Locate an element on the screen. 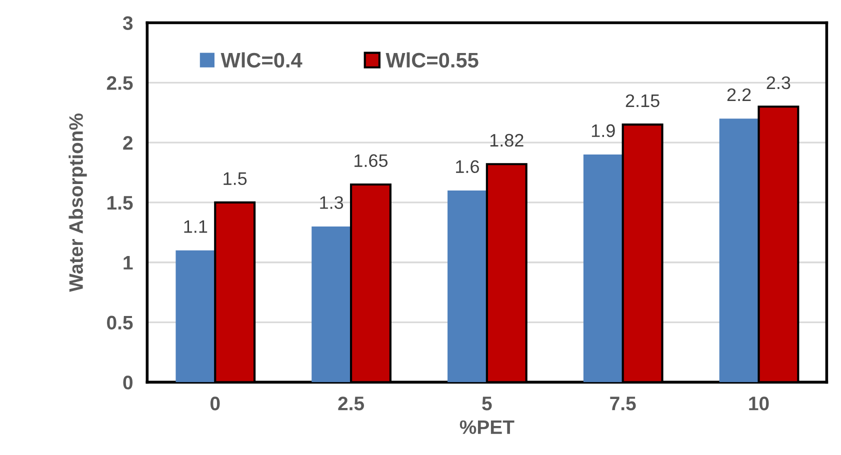 This screenshot has height=455, width=841. legend-label: WlC=0.55 is located at coordinates (432, 60).